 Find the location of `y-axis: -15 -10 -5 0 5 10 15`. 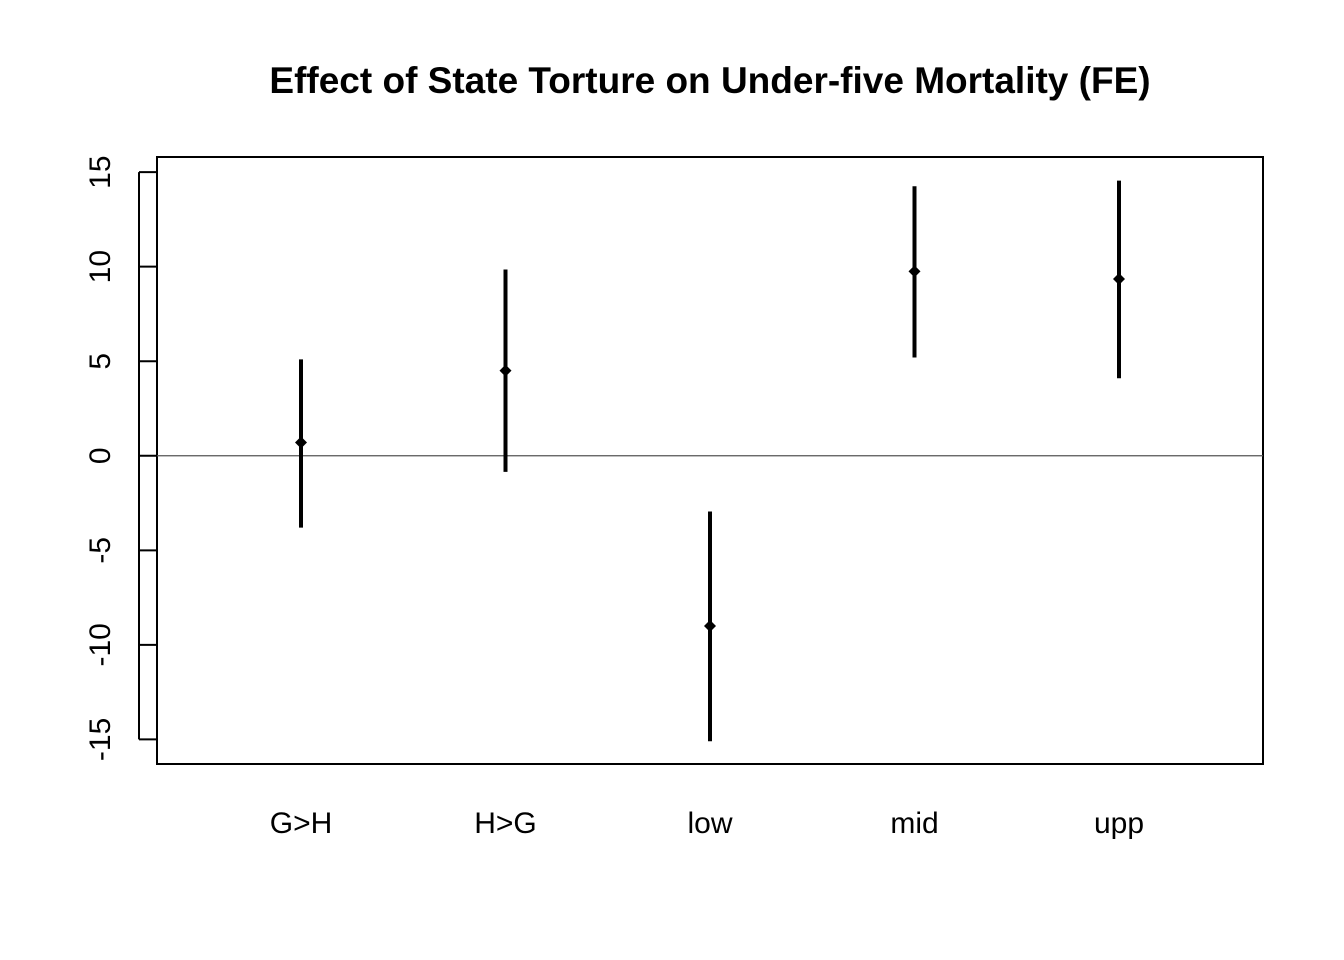

y-axis: -15 -10 -5 0 5 10 15 is located at coordinates (120, 458).